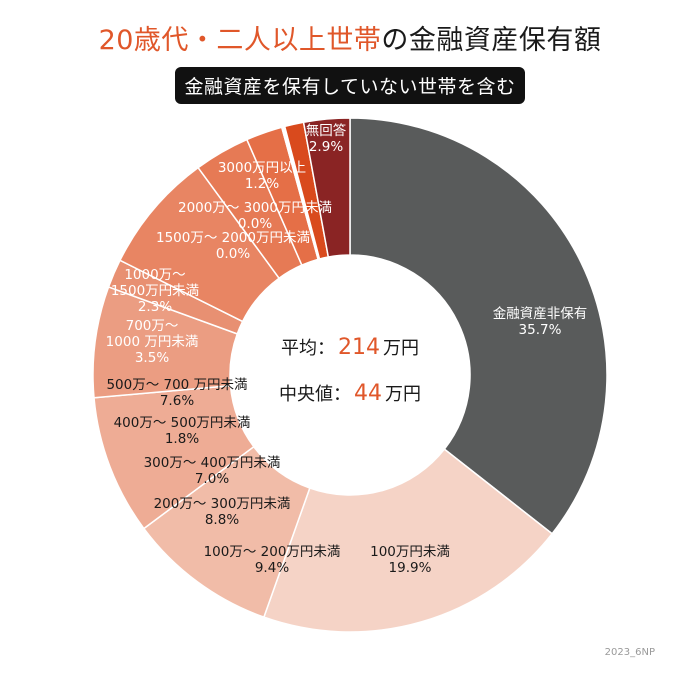  What do you see at coordinates (212, 479) in the screenshot?
I see `slice-label-line: 7.0%` at bounding box center [212, 479].